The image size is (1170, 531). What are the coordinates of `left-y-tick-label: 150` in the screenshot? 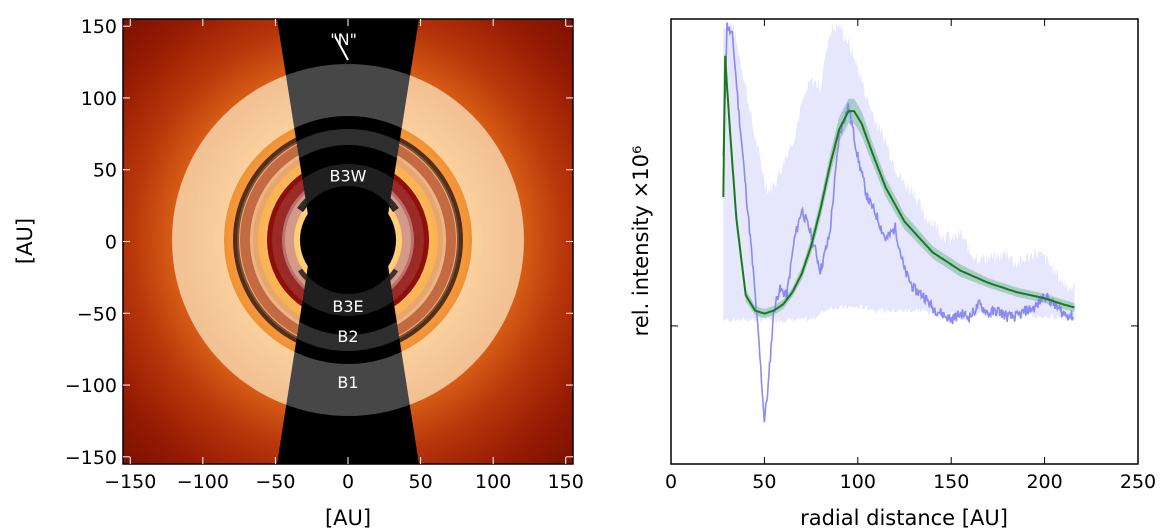 It's located at (99, 27).